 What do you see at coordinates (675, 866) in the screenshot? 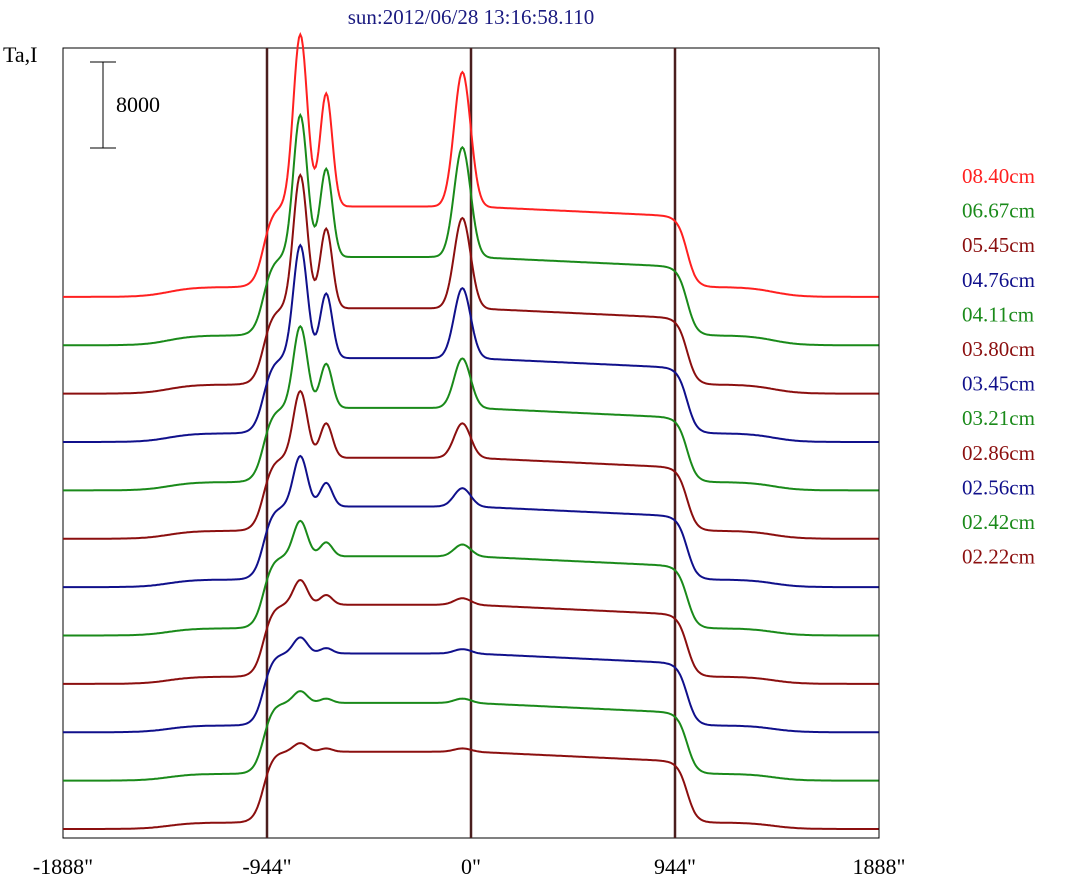
I see `x-tick-label: 944"` at bounding box center [675, 866].